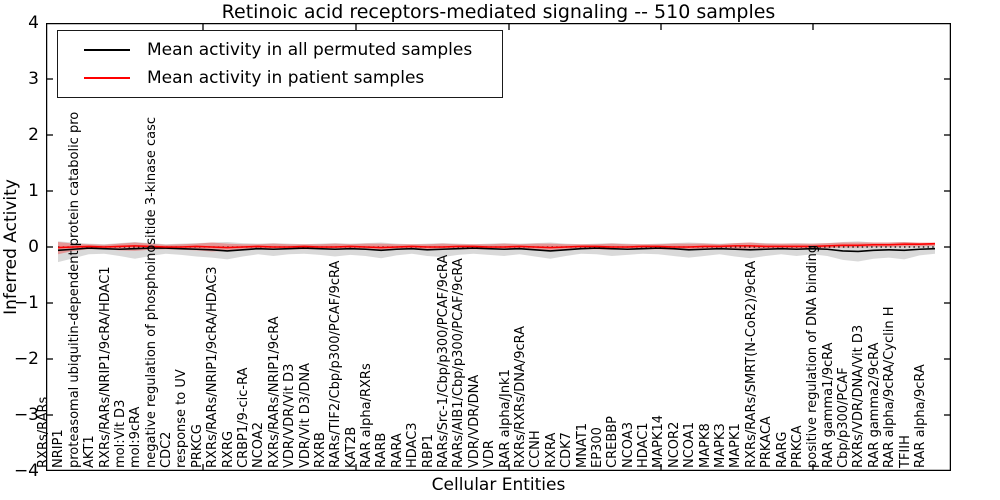 This screenshot has height=500, width=1000. What do you see at coordinates (26, 359) in the screenshot?
I see `y-tick-label: −2` at bounding box center [26, 359].